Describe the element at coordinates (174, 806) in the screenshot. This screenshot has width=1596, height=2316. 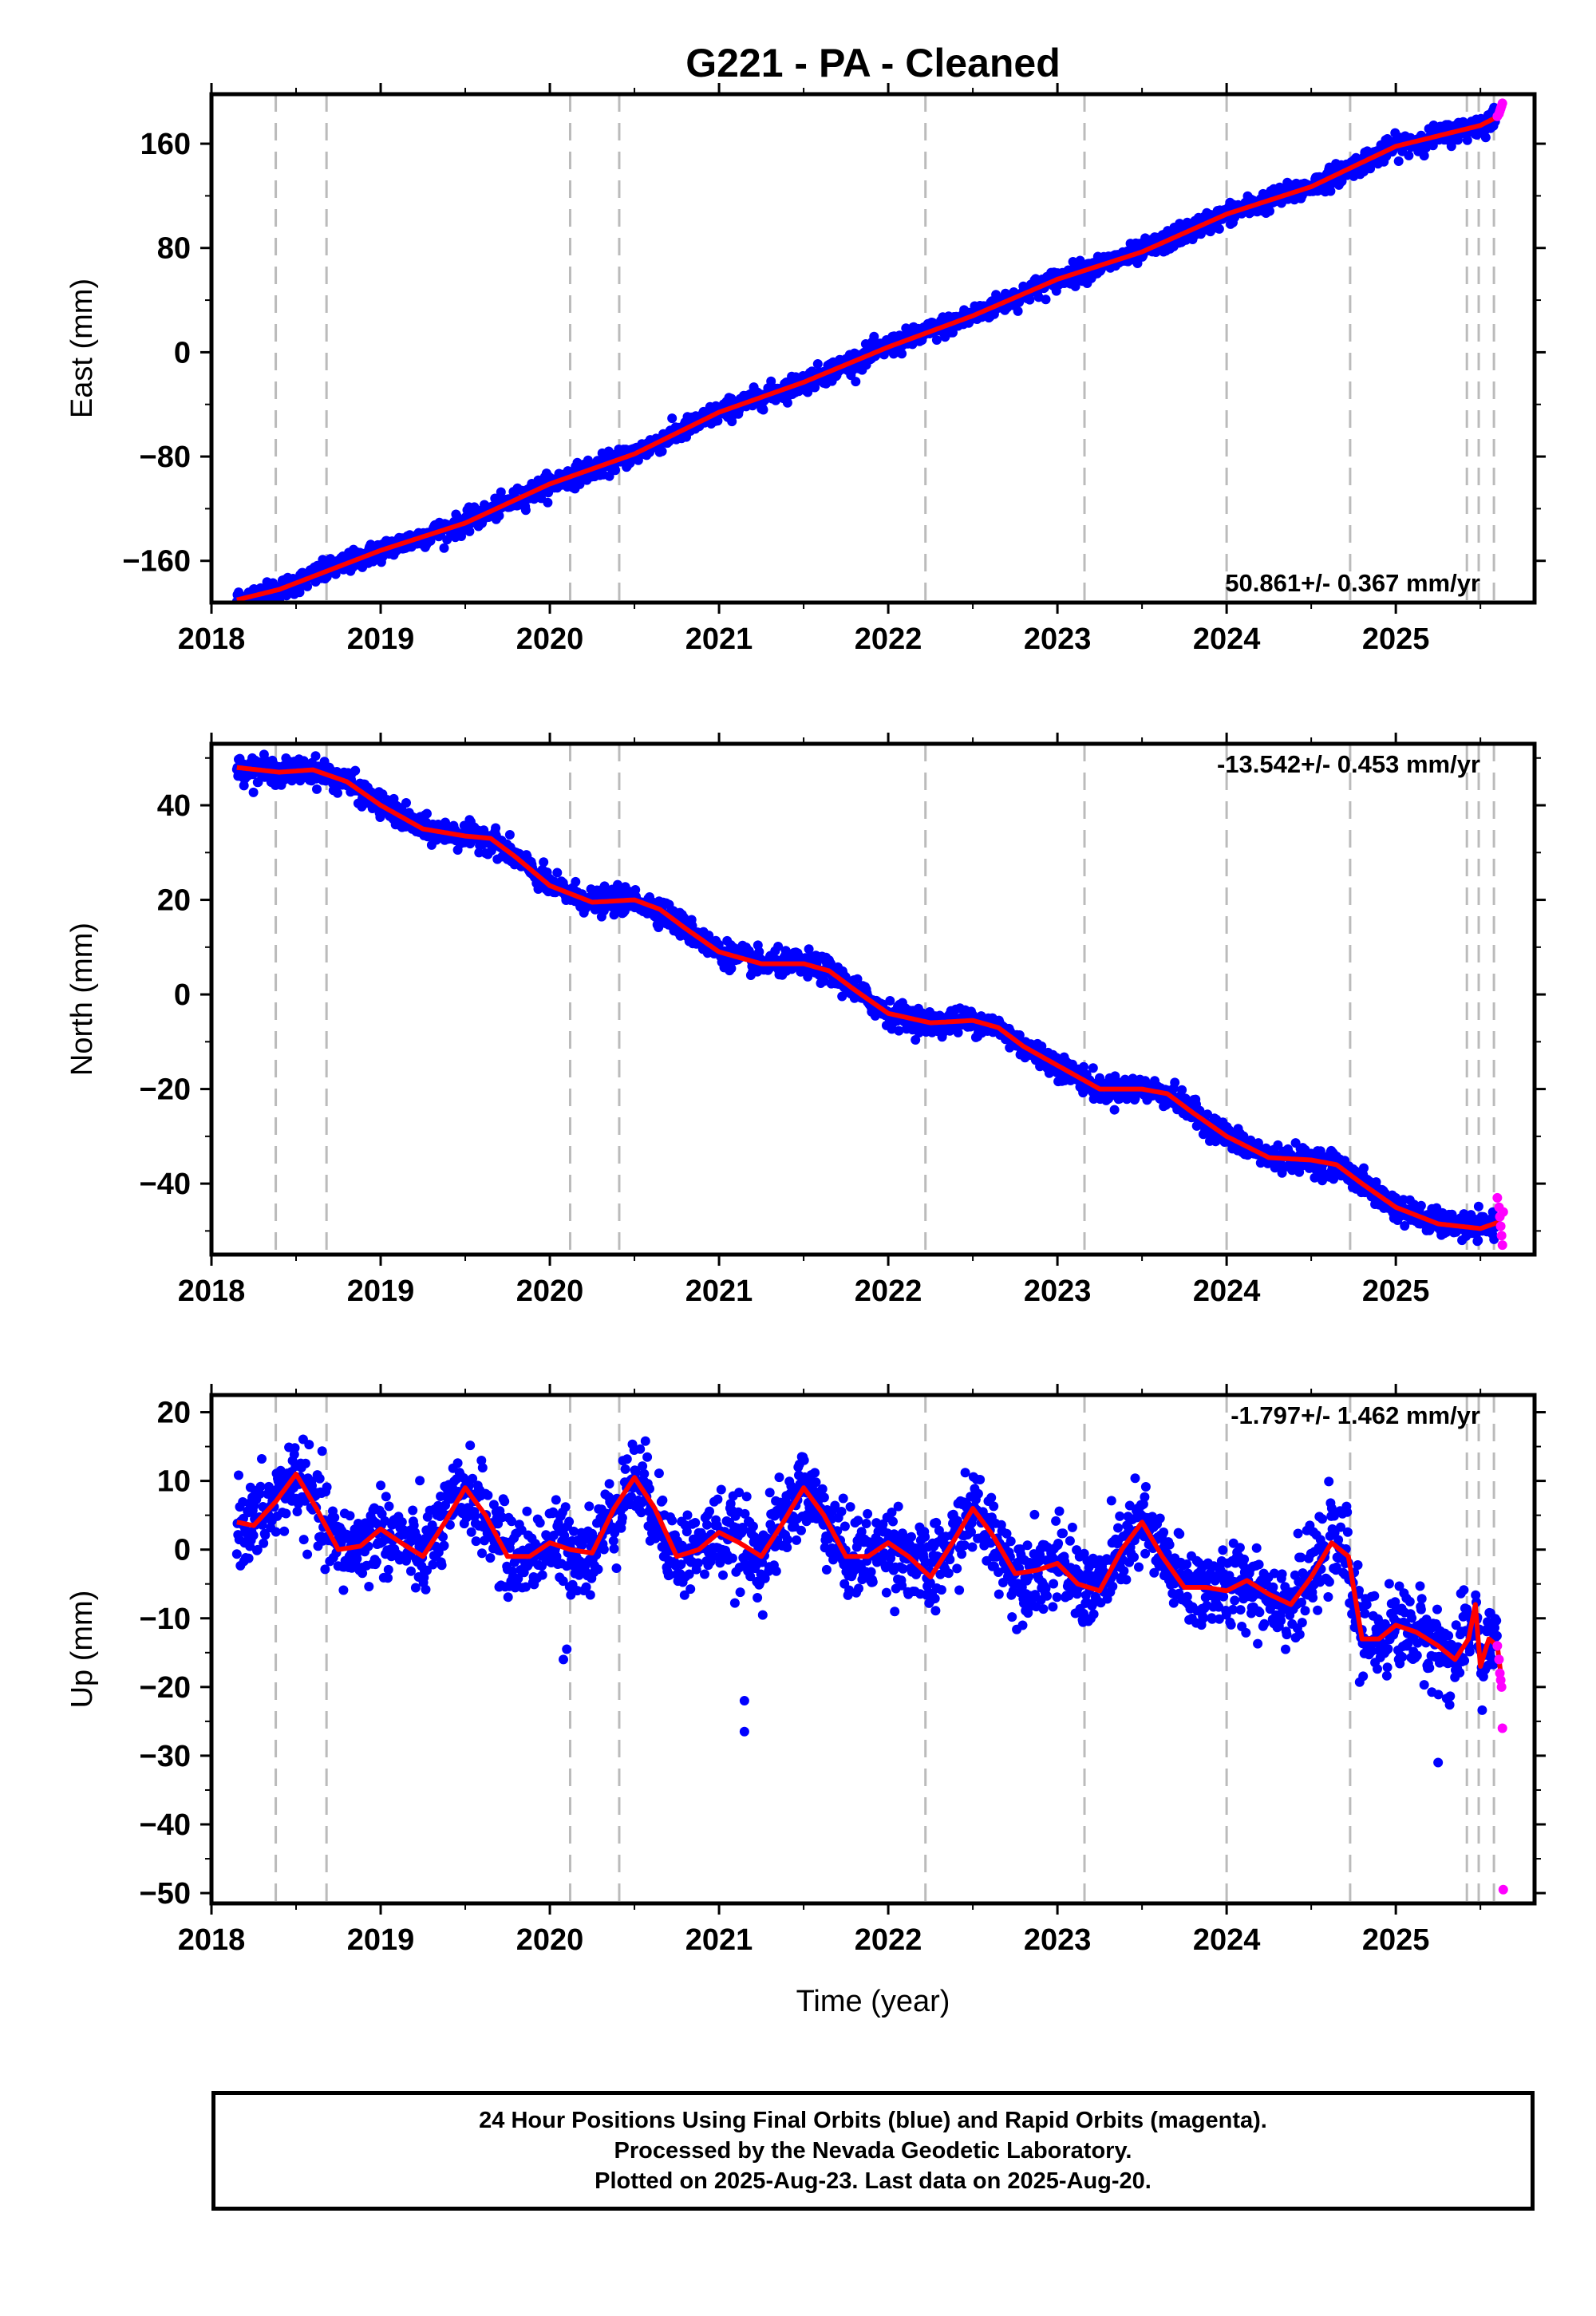
I see `y-tick-label: 40` at that location.